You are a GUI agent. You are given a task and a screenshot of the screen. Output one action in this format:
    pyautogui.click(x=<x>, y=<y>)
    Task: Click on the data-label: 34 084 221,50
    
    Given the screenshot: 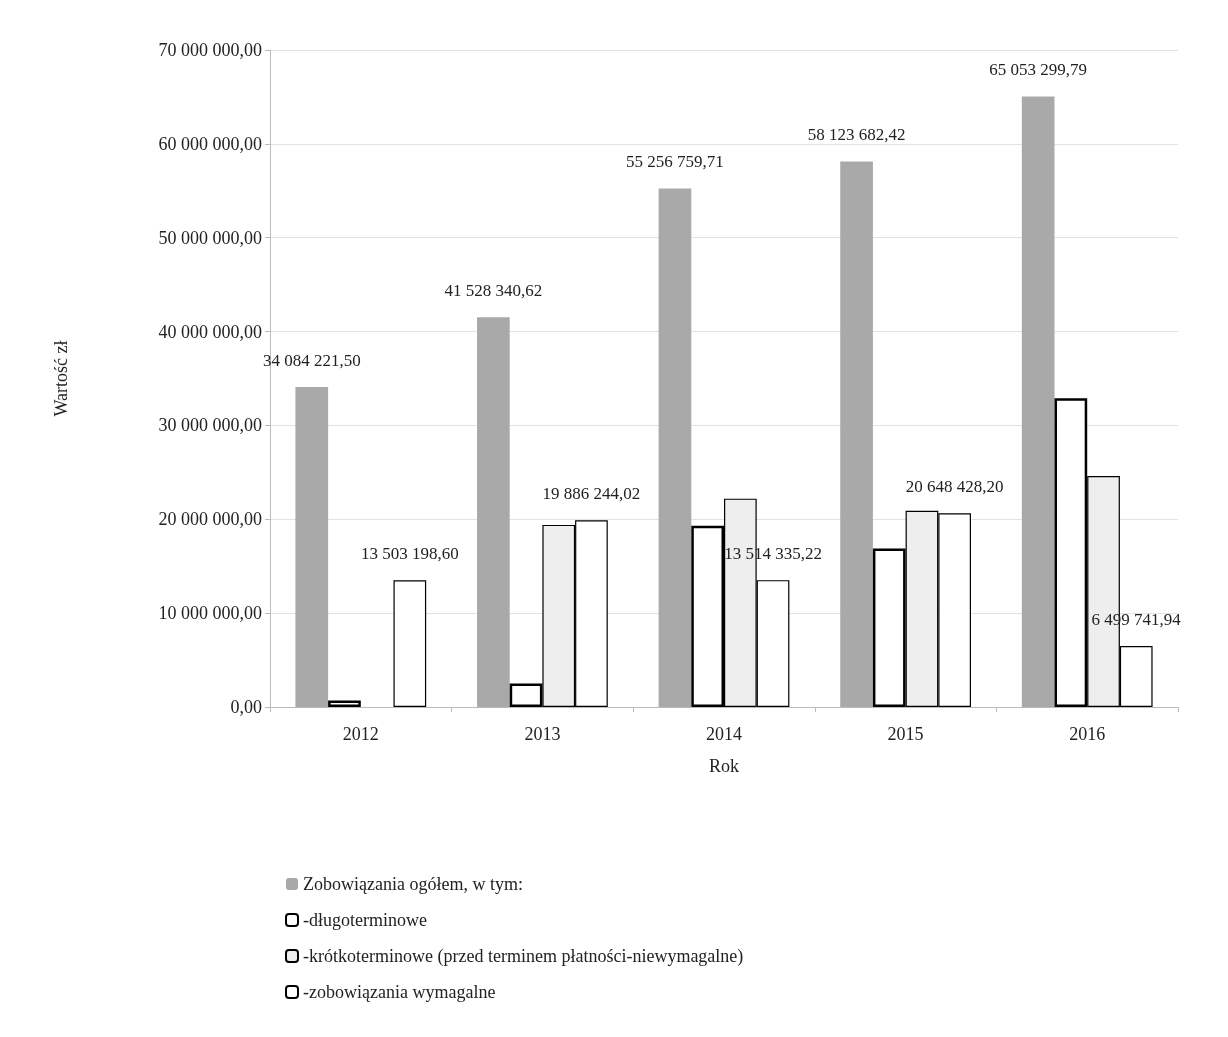 What is the action you would take?
    pyautogui.click(x=311, y=361)
    